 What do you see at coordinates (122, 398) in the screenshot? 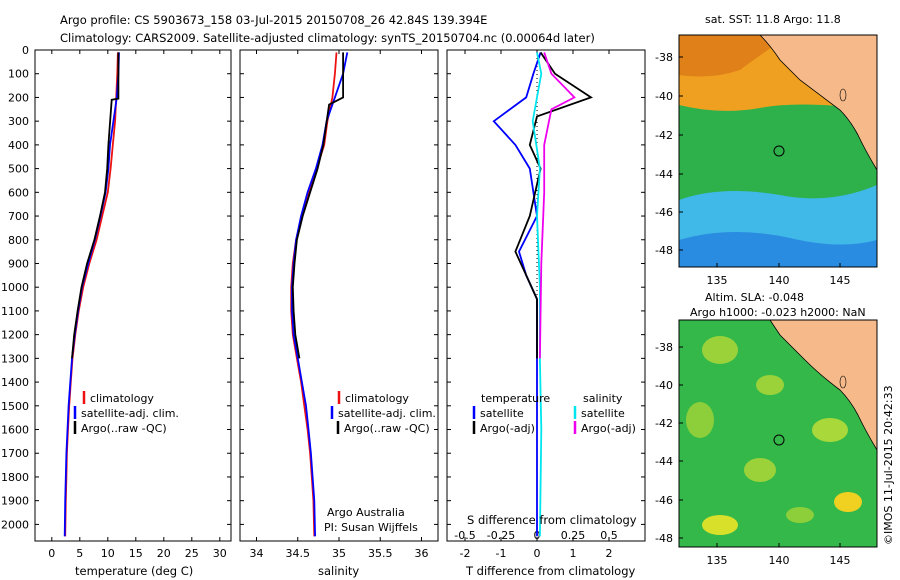
I see `legend-label-climatology: climatology` at bounding box center [122, 398].